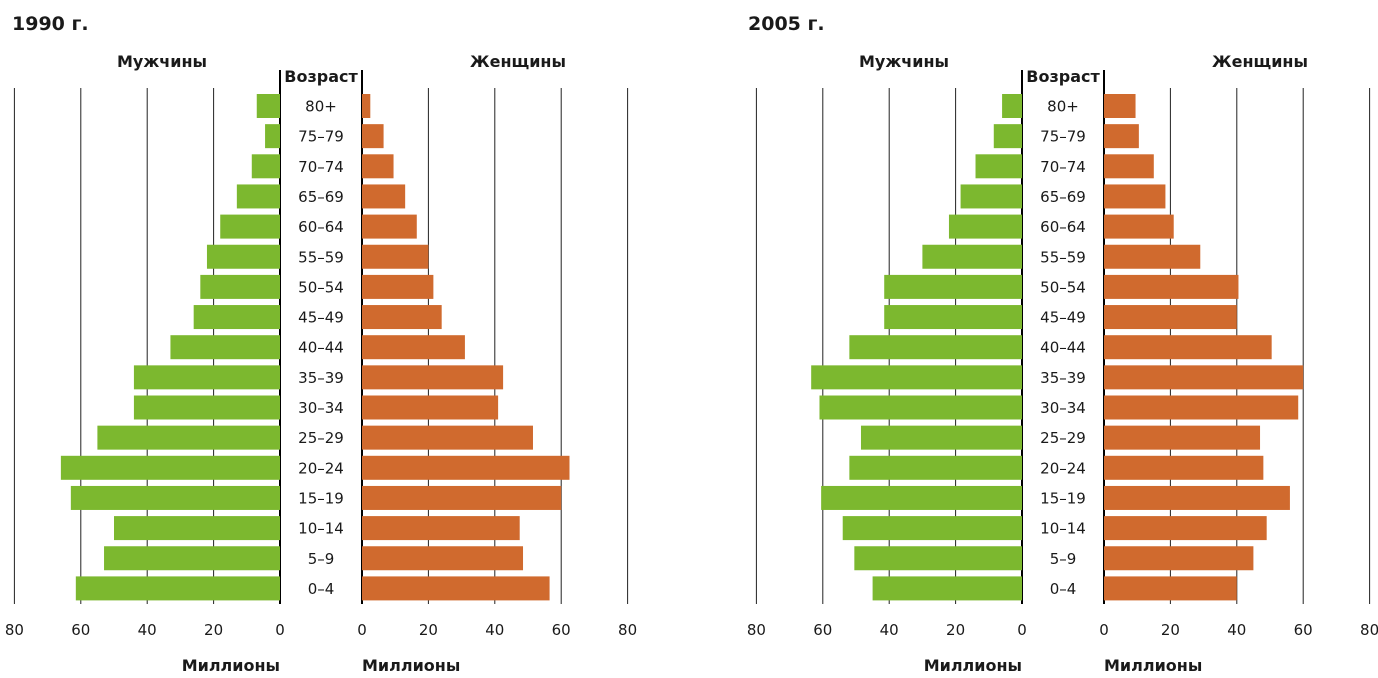 The width and height of the screenshot is (1378, 678). I want to click on tick-label-right: 20, so click(1170, 630).